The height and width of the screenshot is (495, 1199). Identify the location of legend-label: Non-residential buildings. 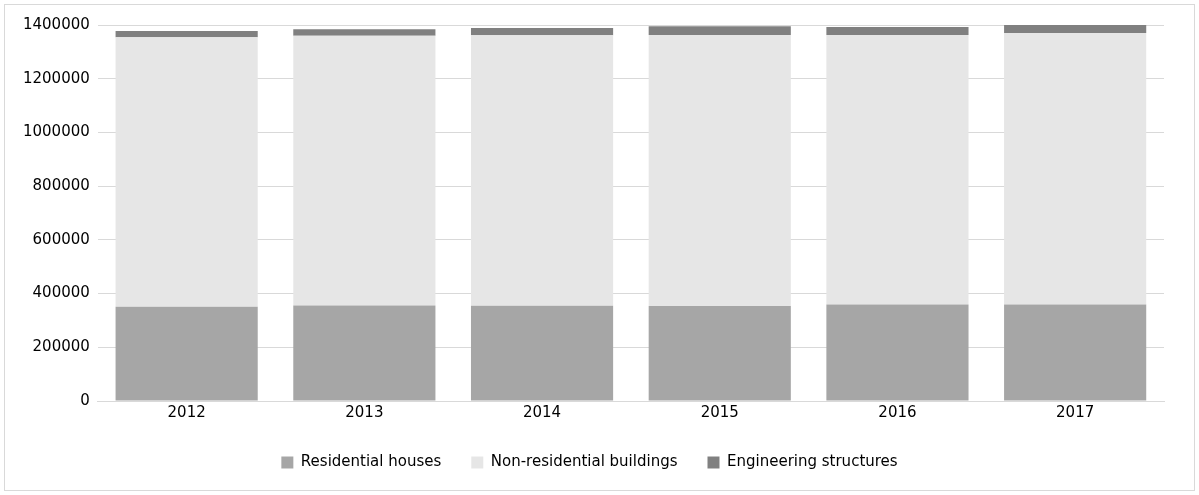
(584, 461).